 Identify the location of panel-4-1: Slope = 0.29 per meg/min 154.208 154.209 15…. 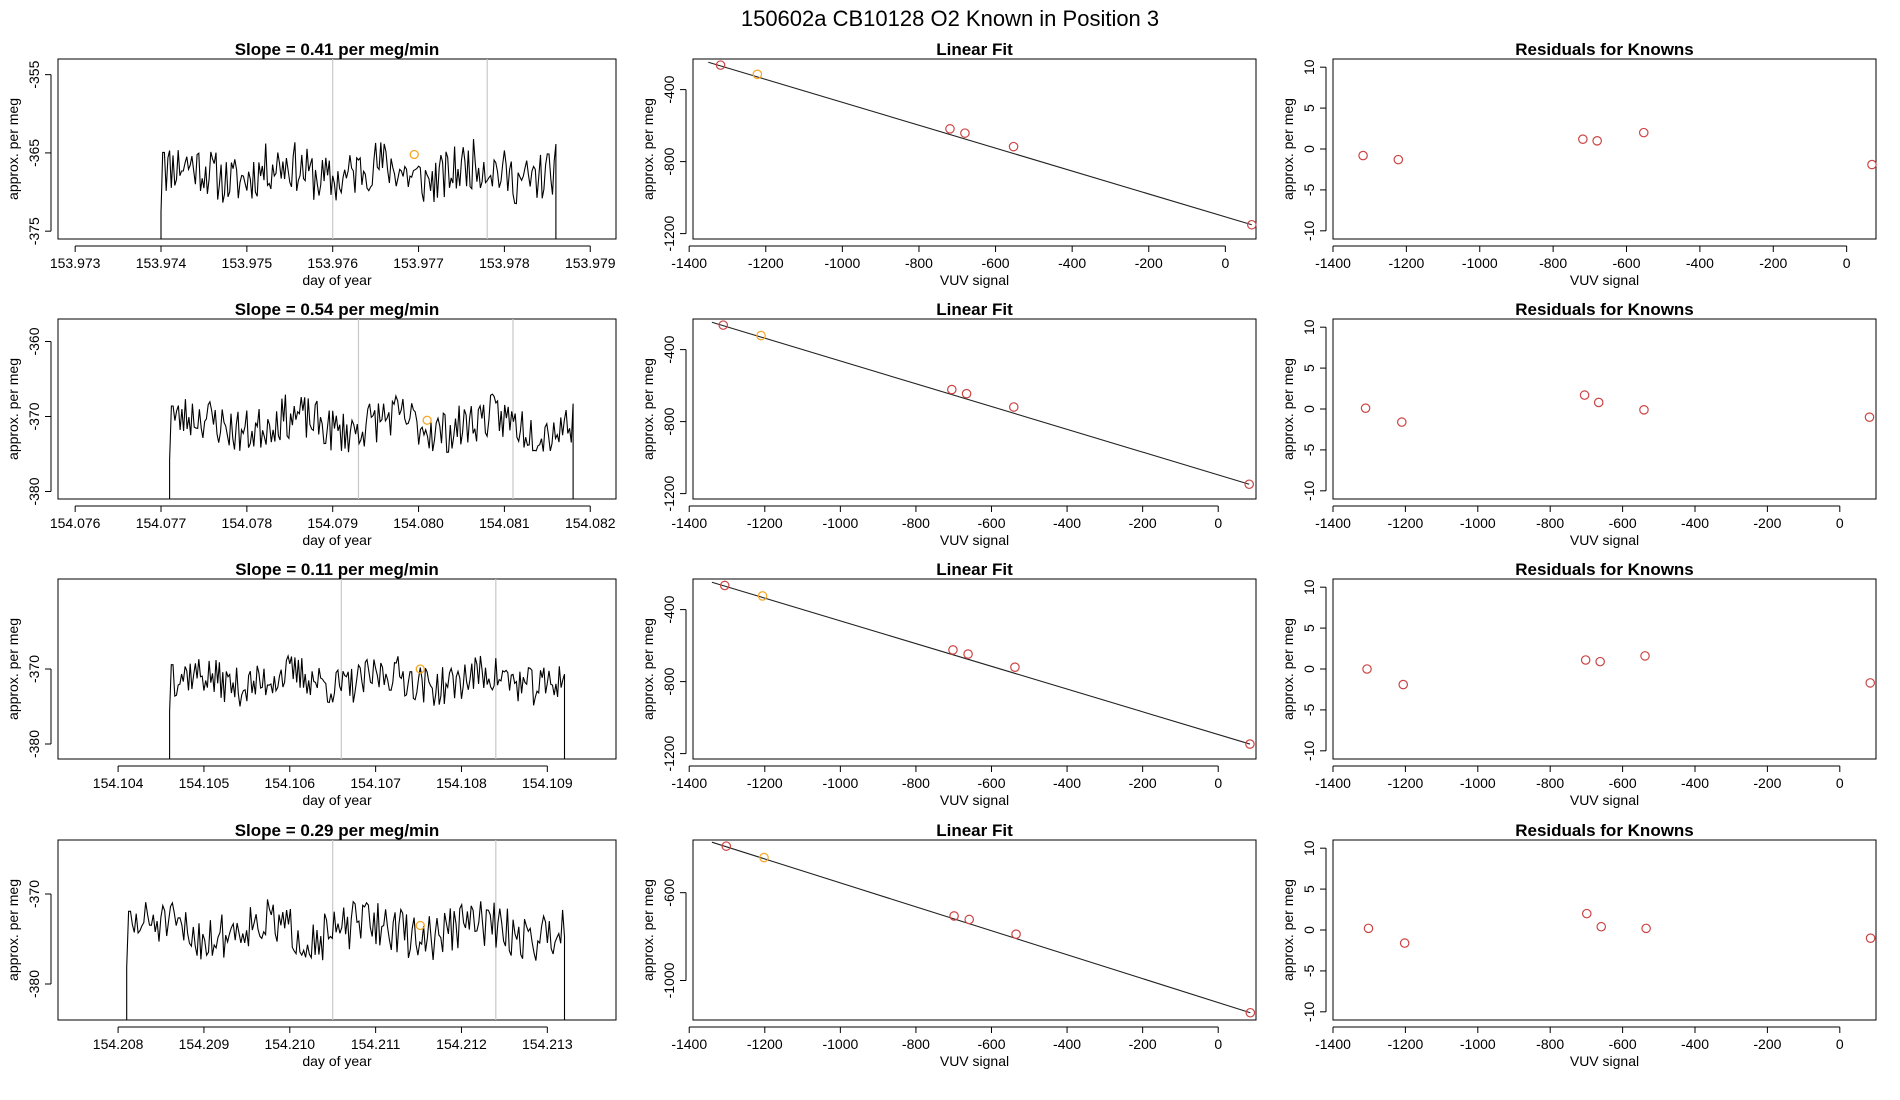
(311, 945).